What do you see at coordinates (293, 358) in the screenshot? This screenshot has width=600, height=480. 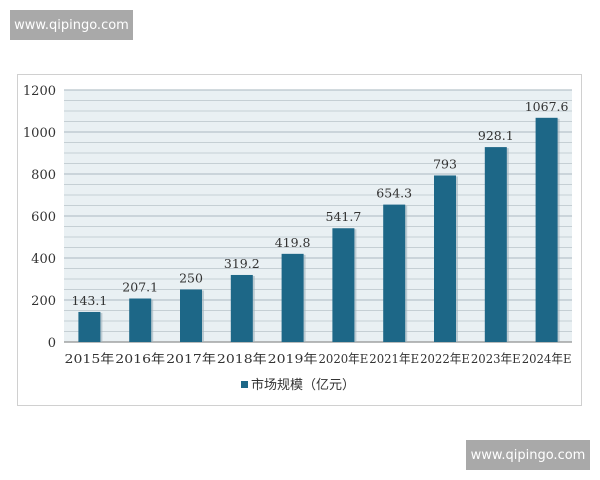 I see `x-tick-label: 2019年` at bounding box center [293, 358].